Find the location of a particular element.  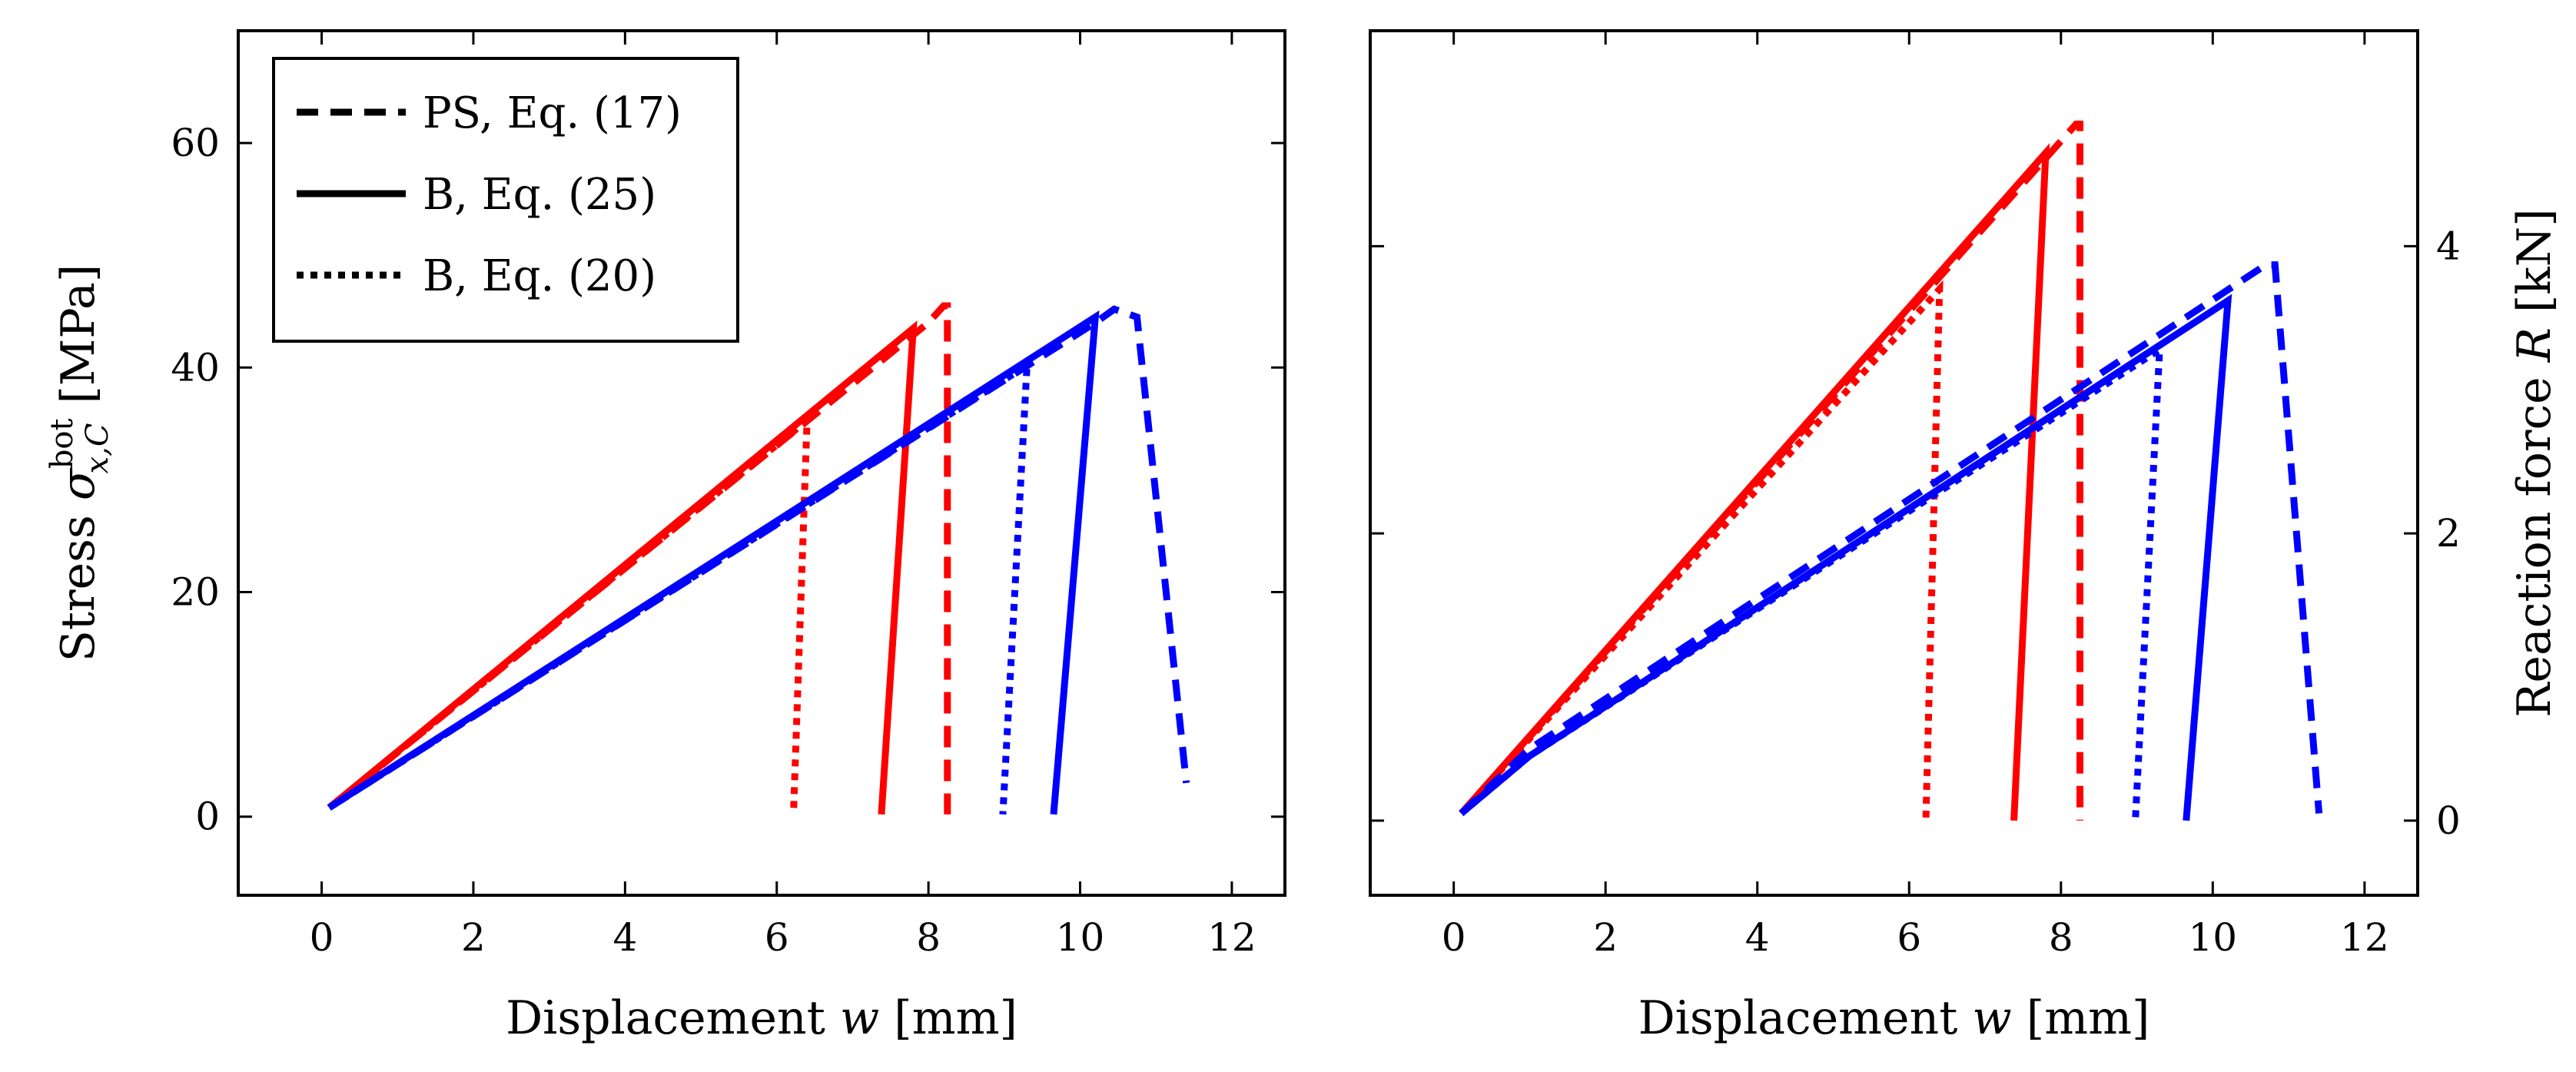

legend: PS, Eq. (17) B, Eq. (25) B, Eq. (20) is located at coordinates (505, 200).